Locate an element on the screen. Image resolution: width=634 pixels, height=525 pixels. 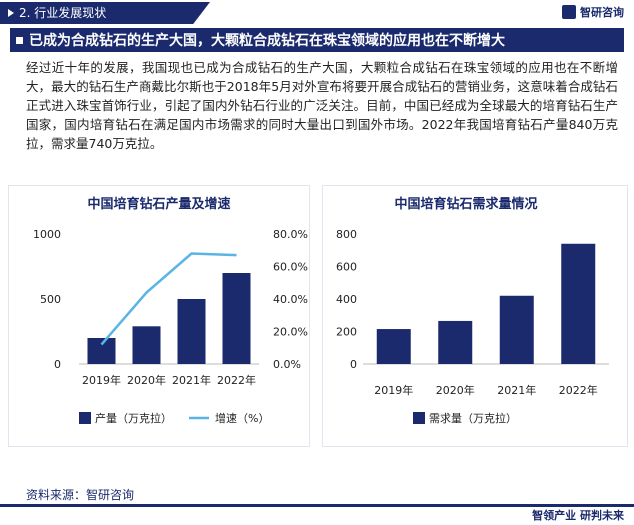
y-tick-label: 400 is located at coordinates (346, 299).